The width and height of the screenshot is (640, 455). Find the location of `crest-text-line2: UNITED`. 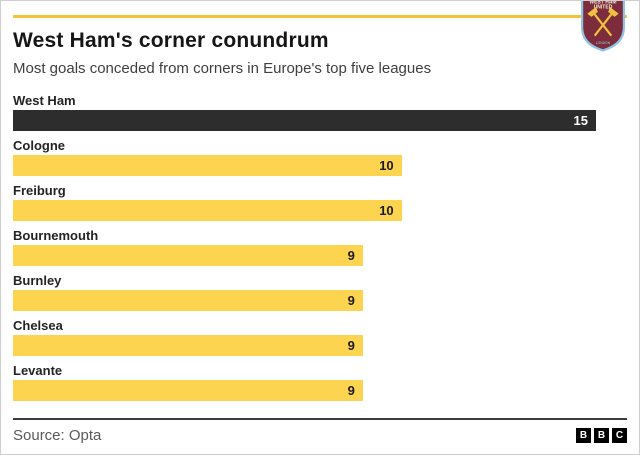

crest-text-line2: UNITED is located at coordinates (603, 8).